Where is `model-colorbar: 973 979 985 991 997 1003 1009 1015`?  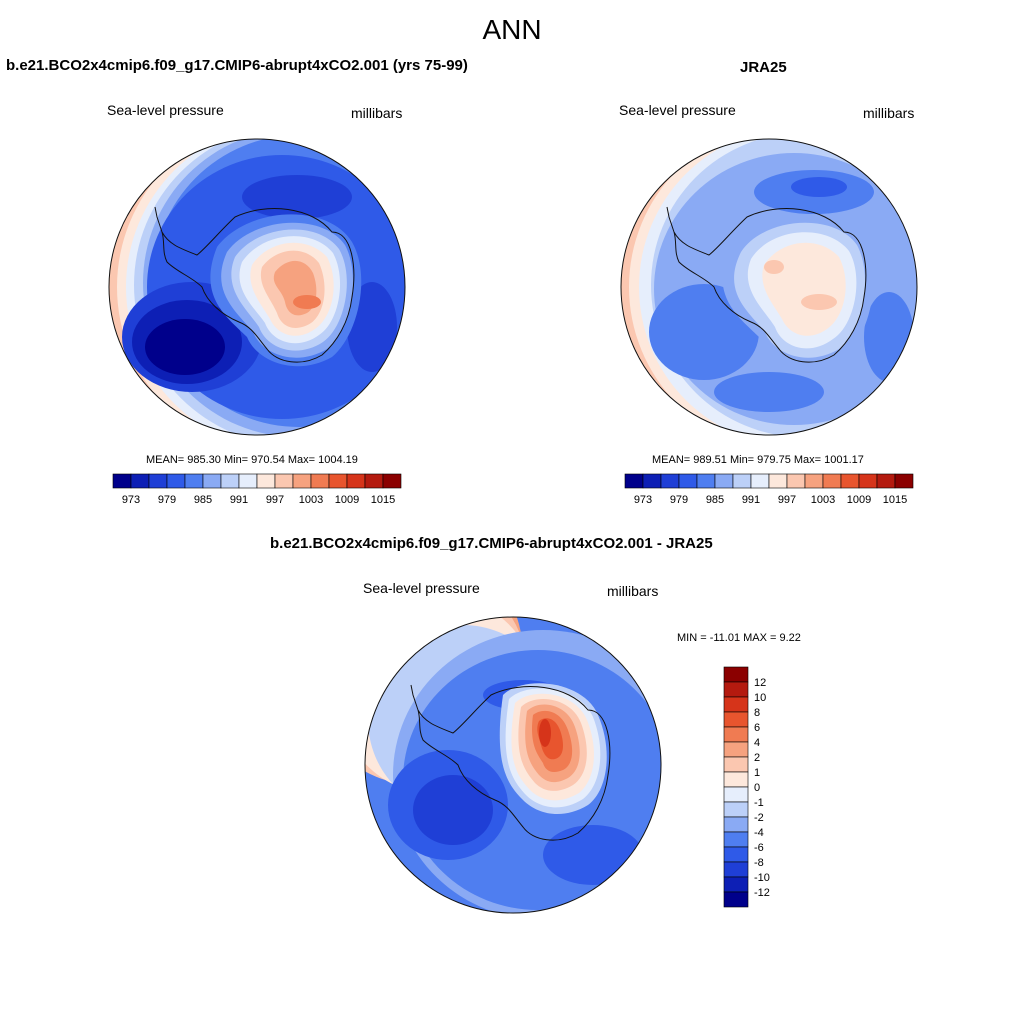 model-colorbar: 973 979 985 991 997 1003 1009 1015 is located at coordinates (257, 489).